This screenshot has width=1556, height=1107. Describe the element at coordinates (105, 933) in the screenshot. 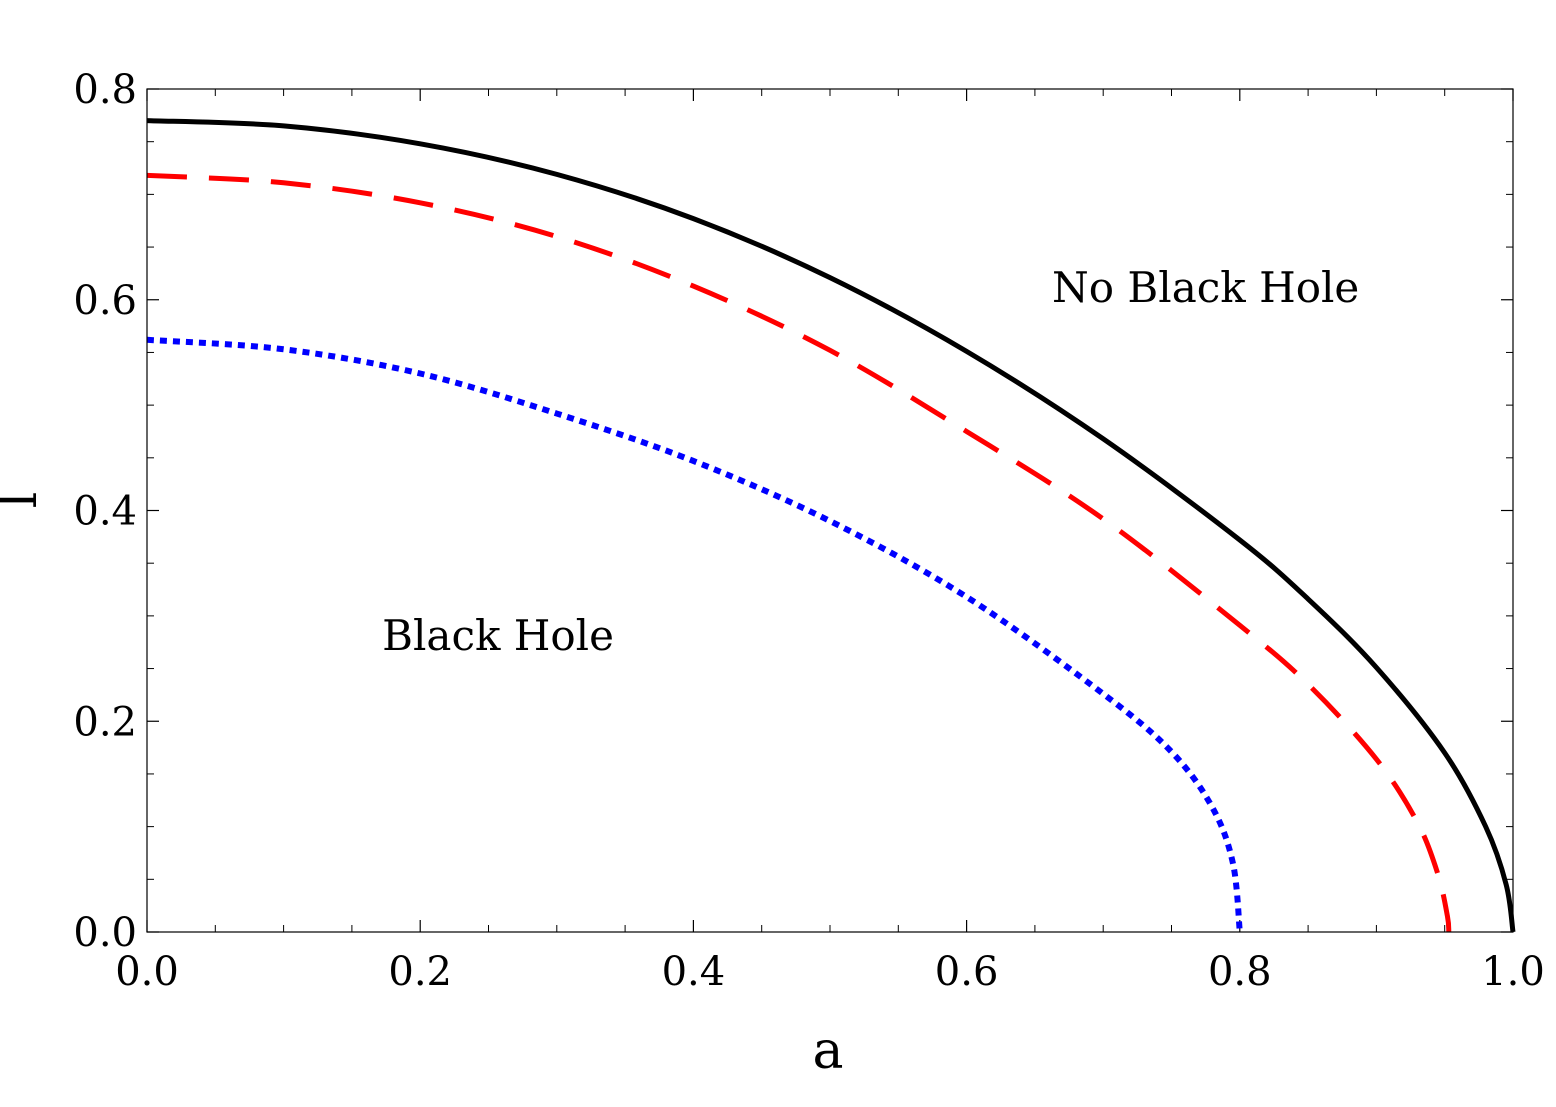

I see `y-tick-label: 0.0` at that location.